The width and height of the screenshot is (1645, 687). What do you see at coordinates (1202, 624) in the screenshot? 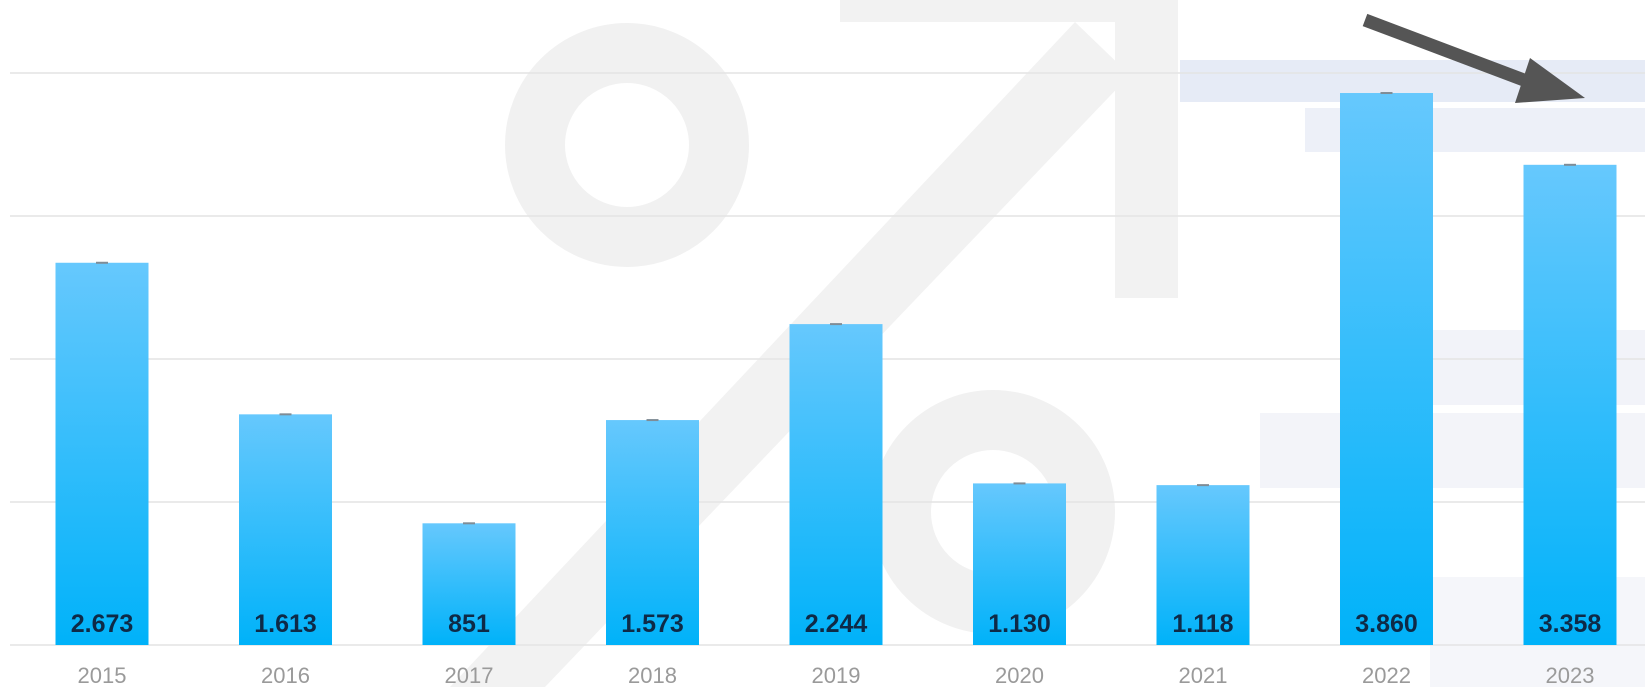
I see `value-label-2021: 1.118` at bounding box center [1202, 624].